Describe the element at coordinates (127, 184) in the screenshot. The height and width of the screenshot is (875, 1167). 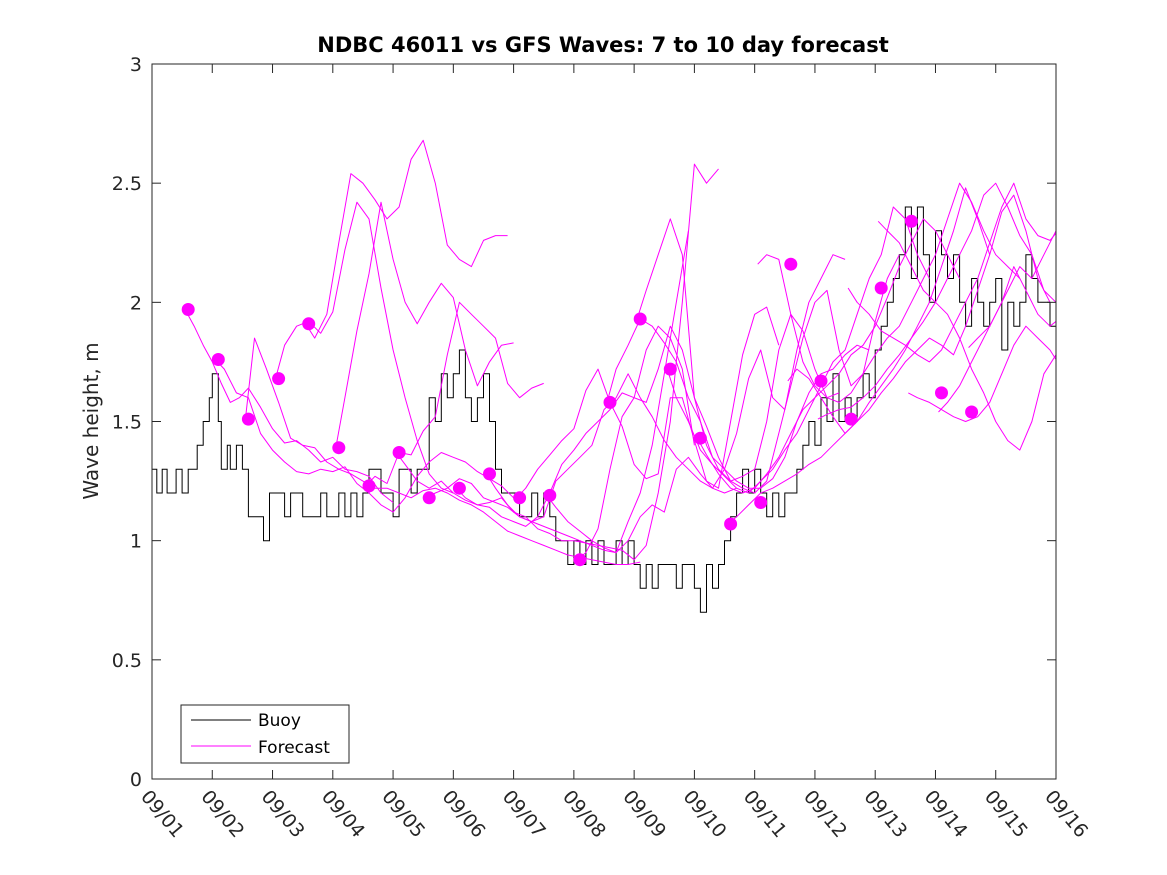
I see `y-tick-label: 2.5` at that location.